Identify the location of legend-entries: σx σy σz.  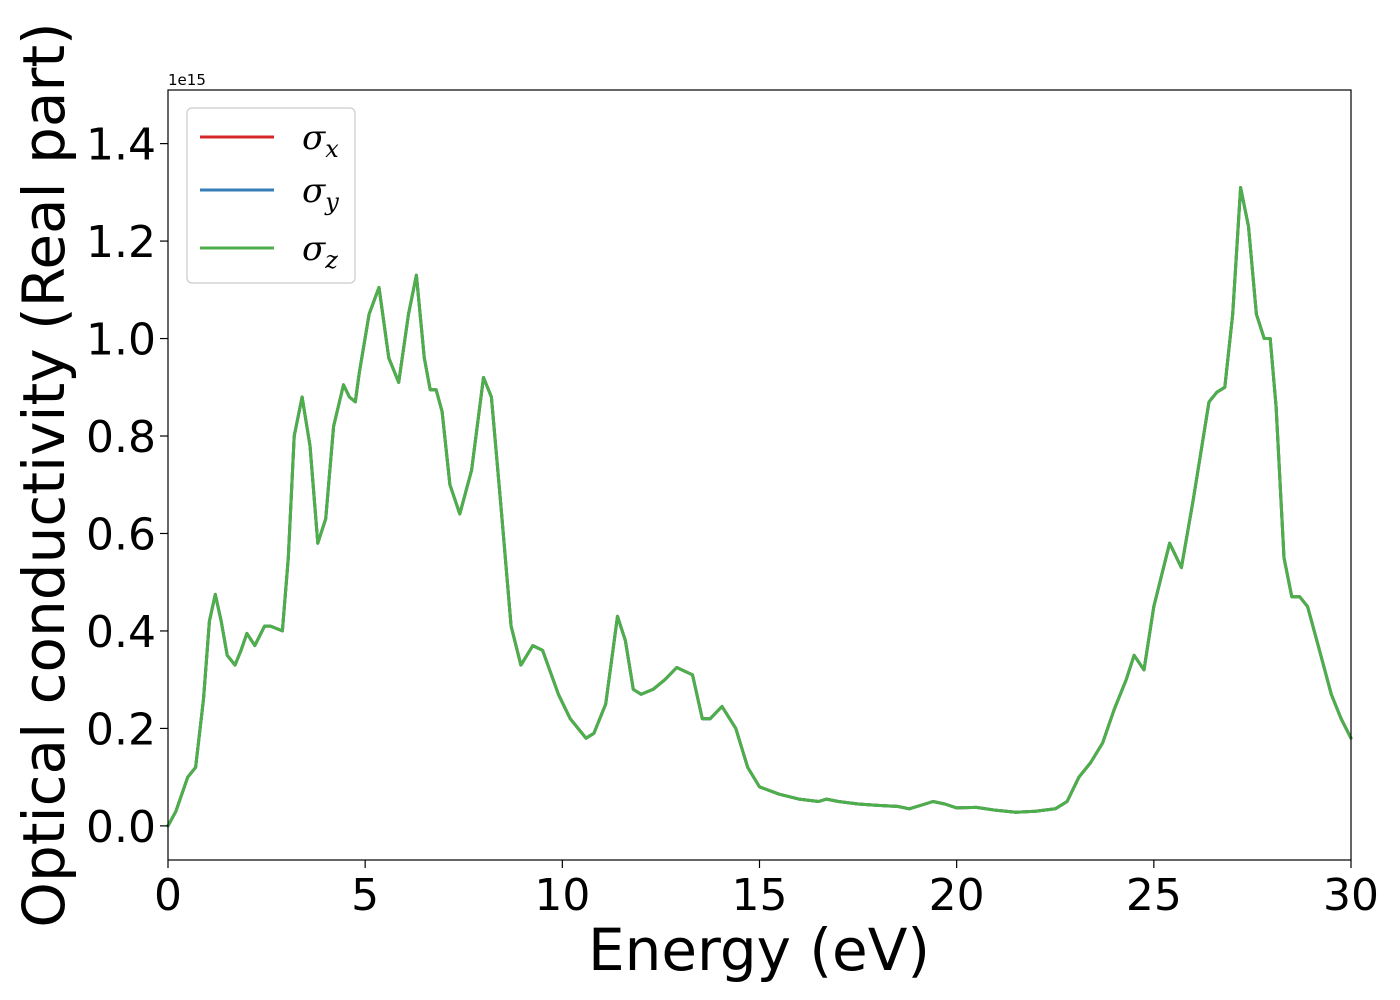
(269, 196).